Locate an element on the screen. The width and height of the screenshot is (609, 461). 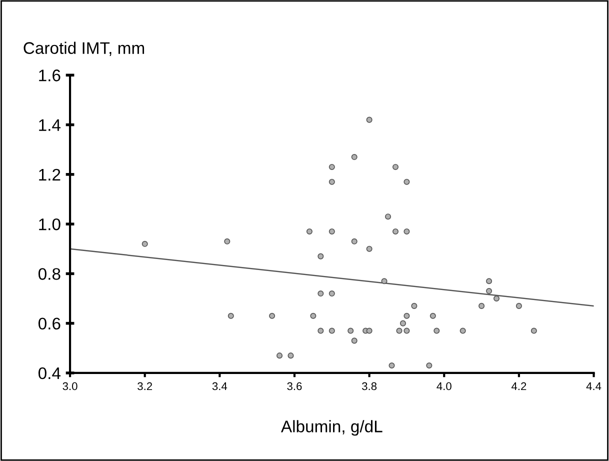
y-tick-label: 1.6 is located at coordinates (49, 76).